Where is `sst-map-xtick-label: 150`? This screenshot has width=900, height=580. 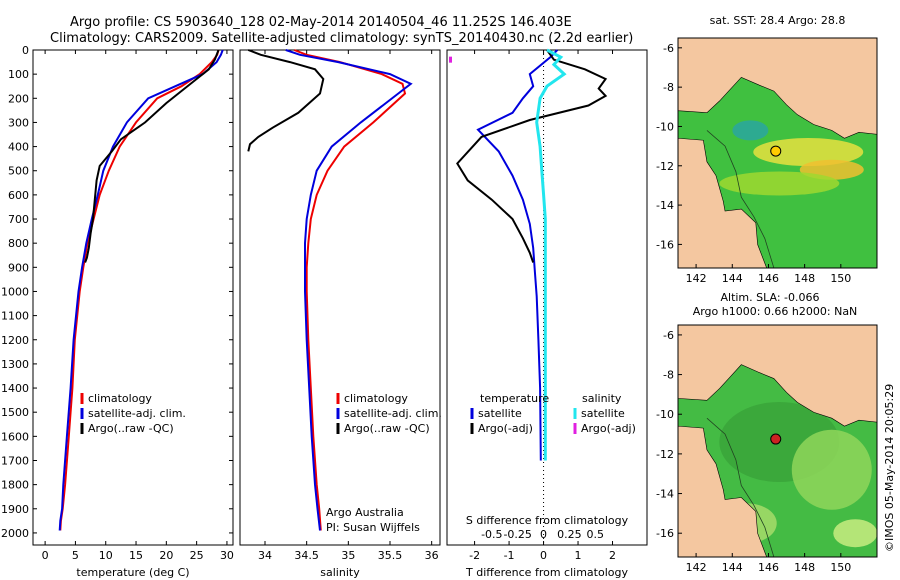
sst-map-xtick-label: 150 is located at coordinates (840, 278).